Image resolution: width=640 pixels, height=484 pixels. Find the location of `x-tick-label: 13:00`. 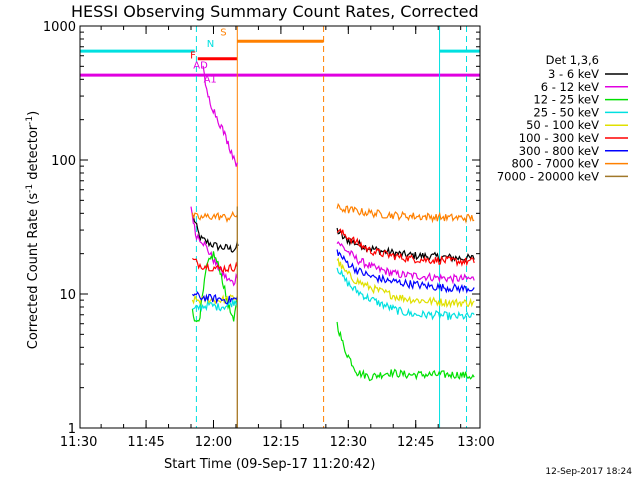

x-tick-label: 13:00 is located at coordinates (475, 442).